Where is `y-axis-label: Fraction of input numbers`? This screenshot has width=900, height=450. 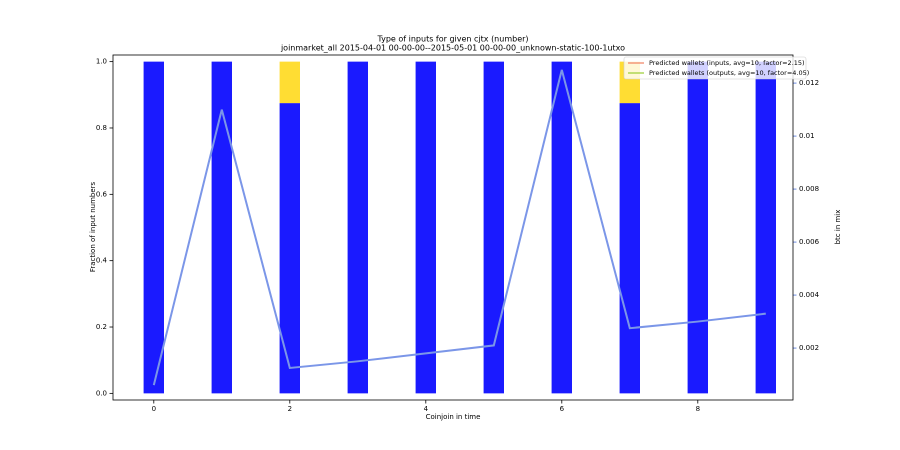
y-axis-label: Fraction of input numbers is located at coordinates (93, 226).